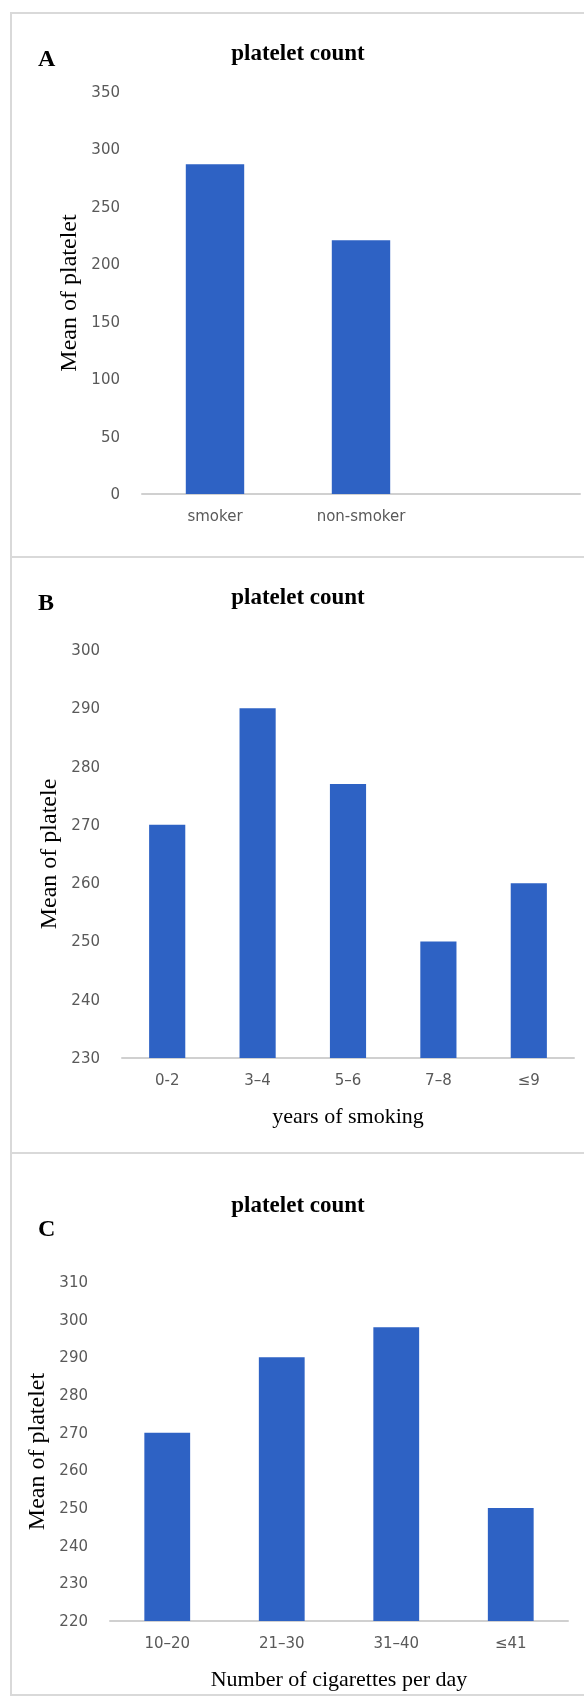  I want to click on x-axis-title: years of smoking, so click(348, 1115).